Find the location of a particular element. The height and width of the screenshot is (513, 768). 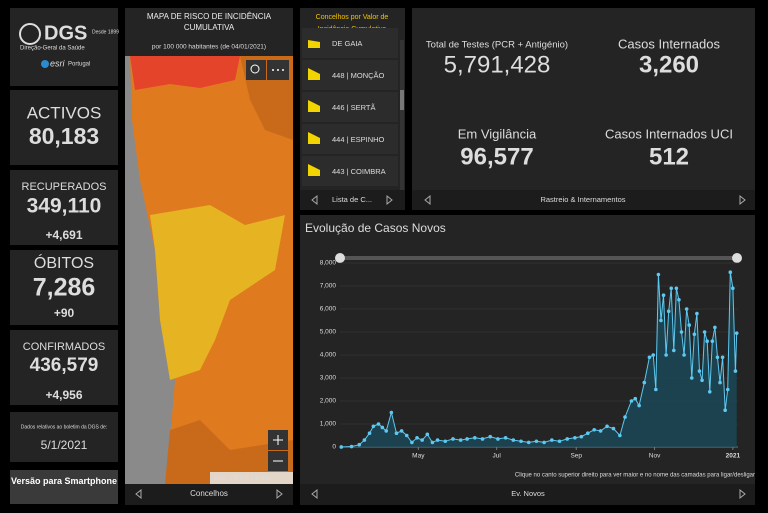

list-item-label: 444 | ESPINHO is located at coordinates (358, 139).